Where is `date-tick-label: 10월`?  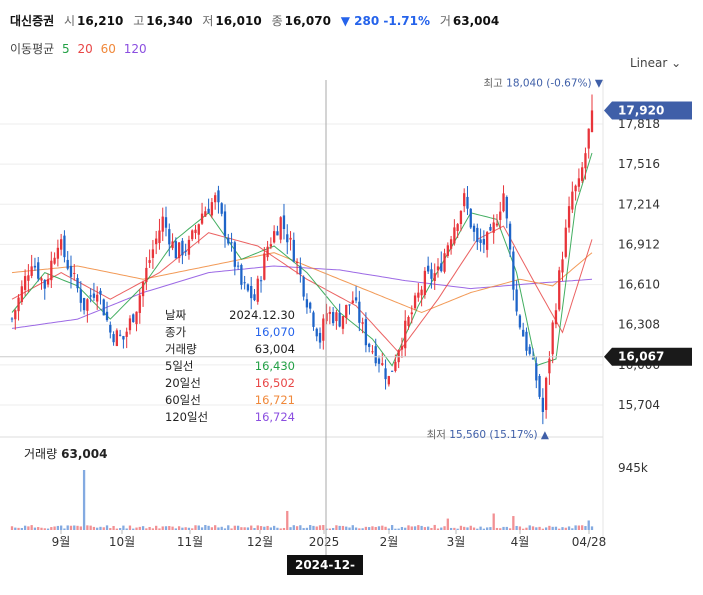
date-tick-label: 10월 is located at coordinates (122, 542).